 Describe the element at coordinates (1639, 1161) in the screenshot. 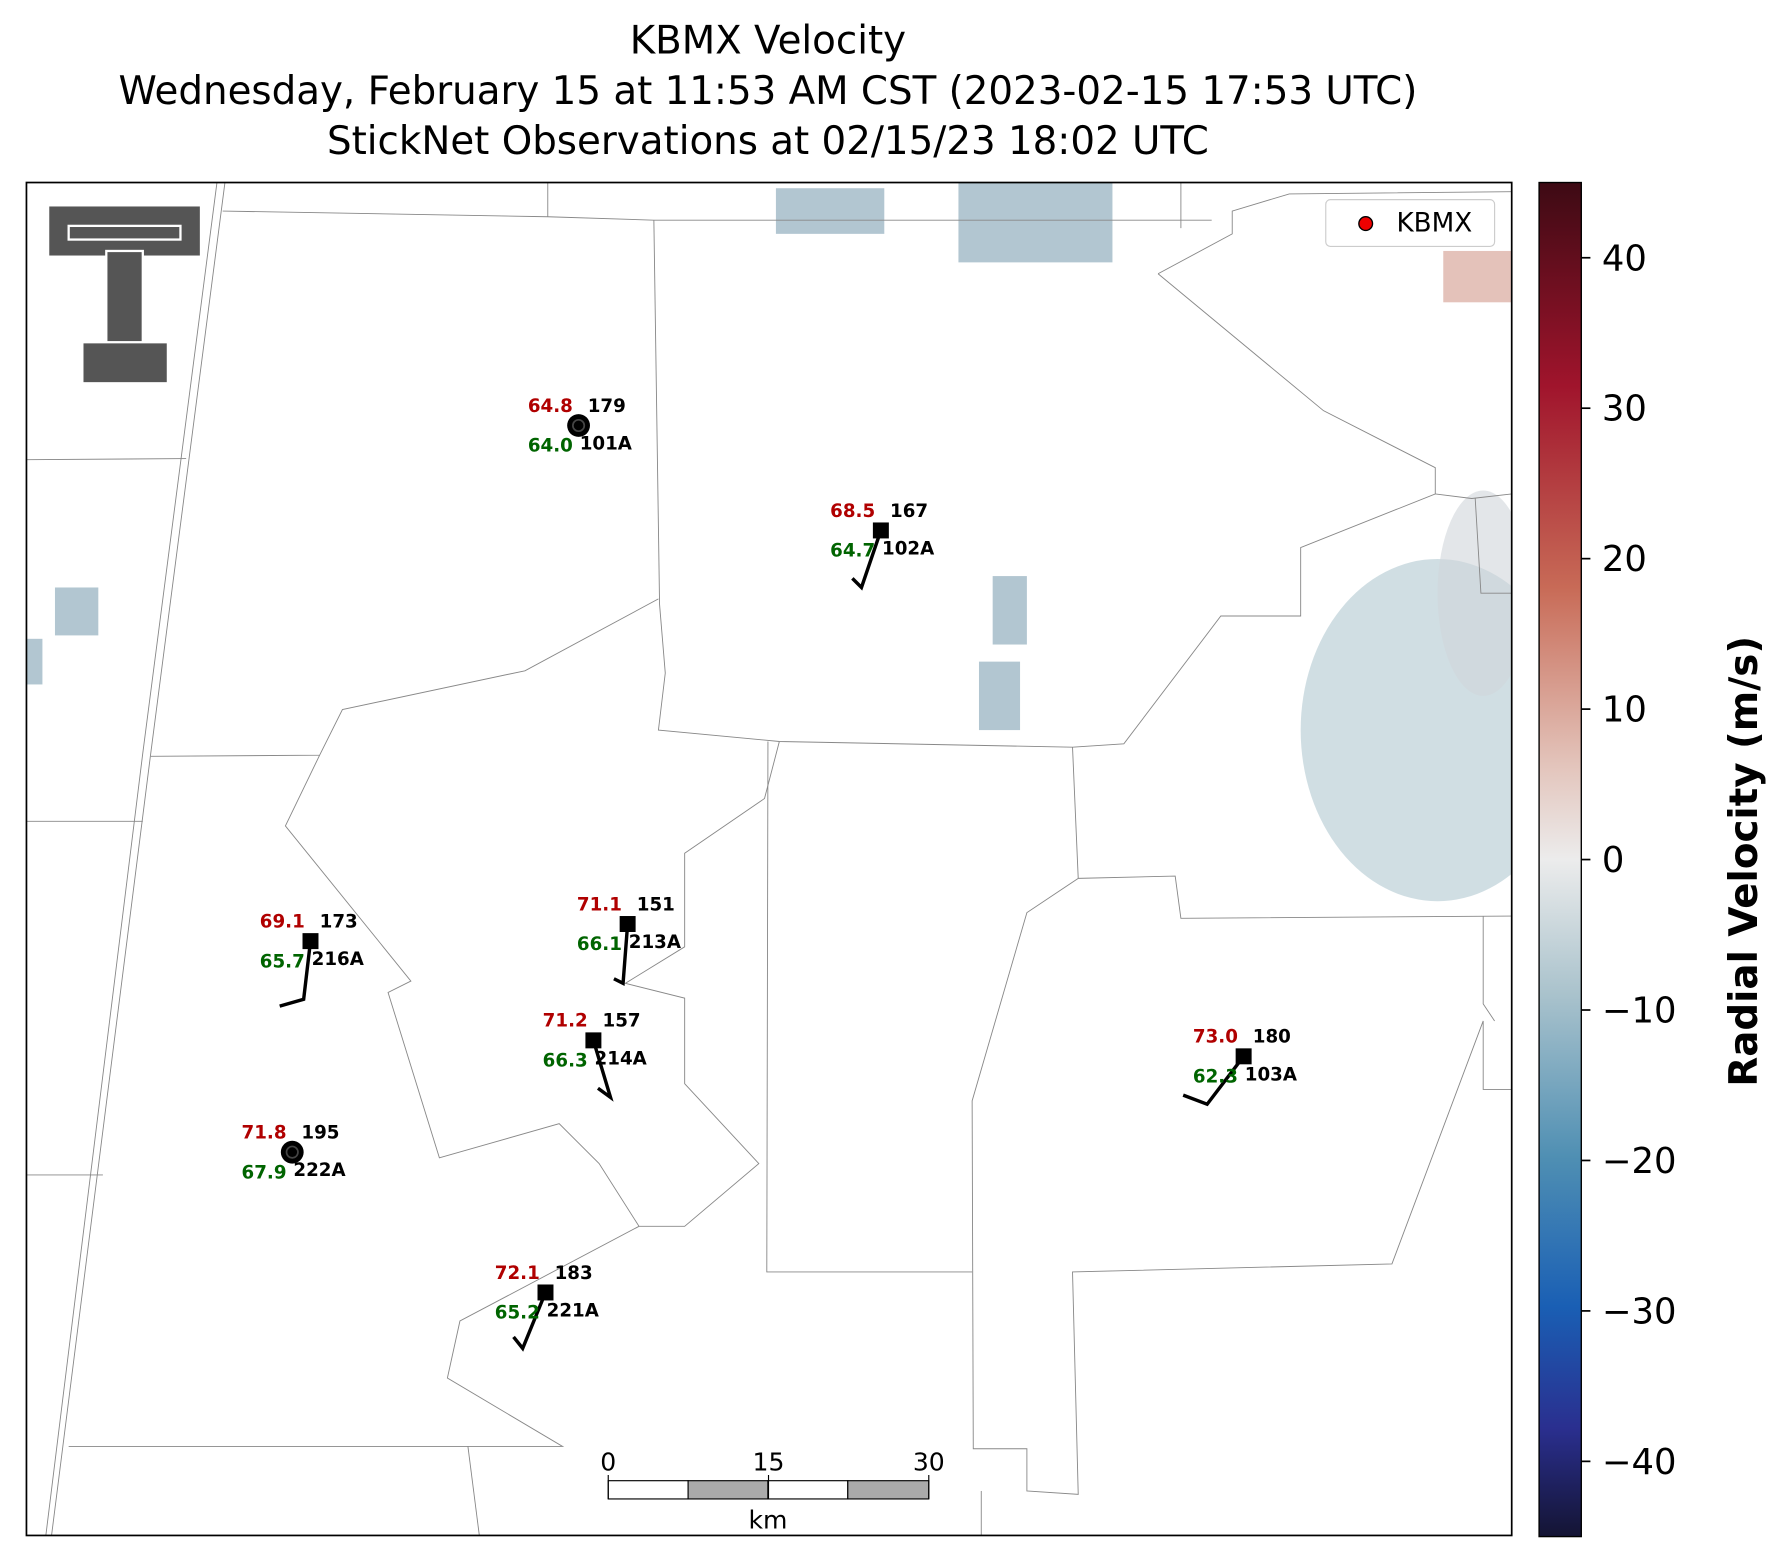

I see `colorbar-tick-label: −20` at that location.